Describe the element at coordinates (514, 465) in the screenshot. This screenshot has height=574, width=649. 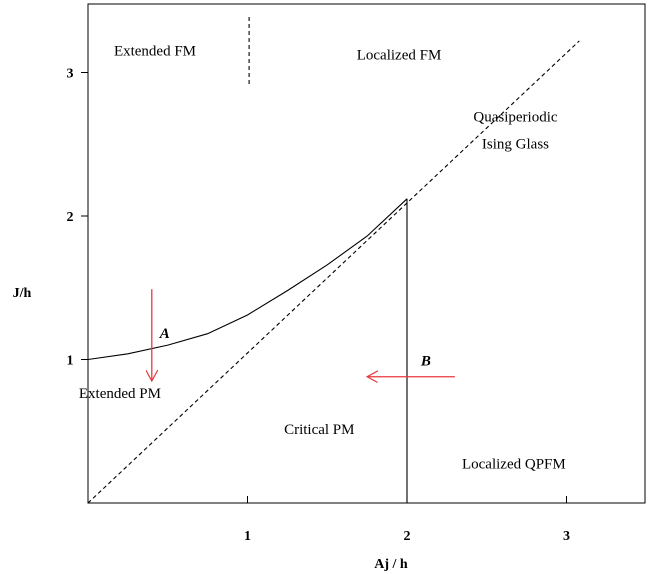
I see `region-label: Localized QPFM` at that location.